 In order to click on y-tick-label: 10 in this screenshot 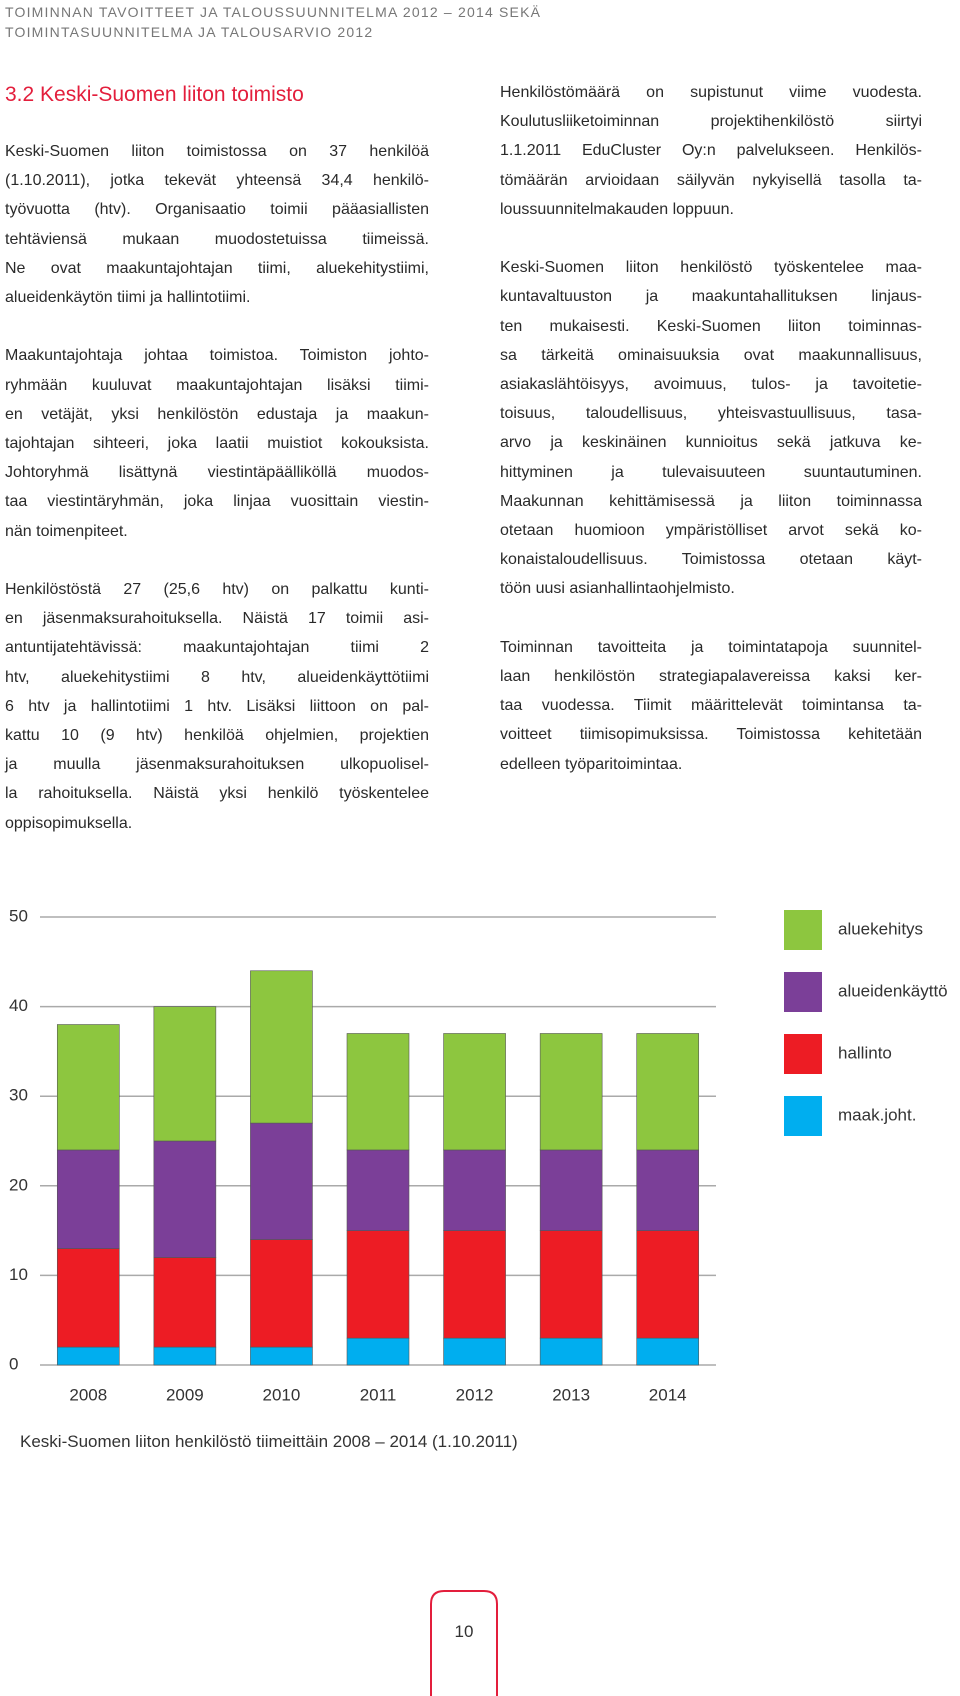, I will do `click(18, 1274)`.